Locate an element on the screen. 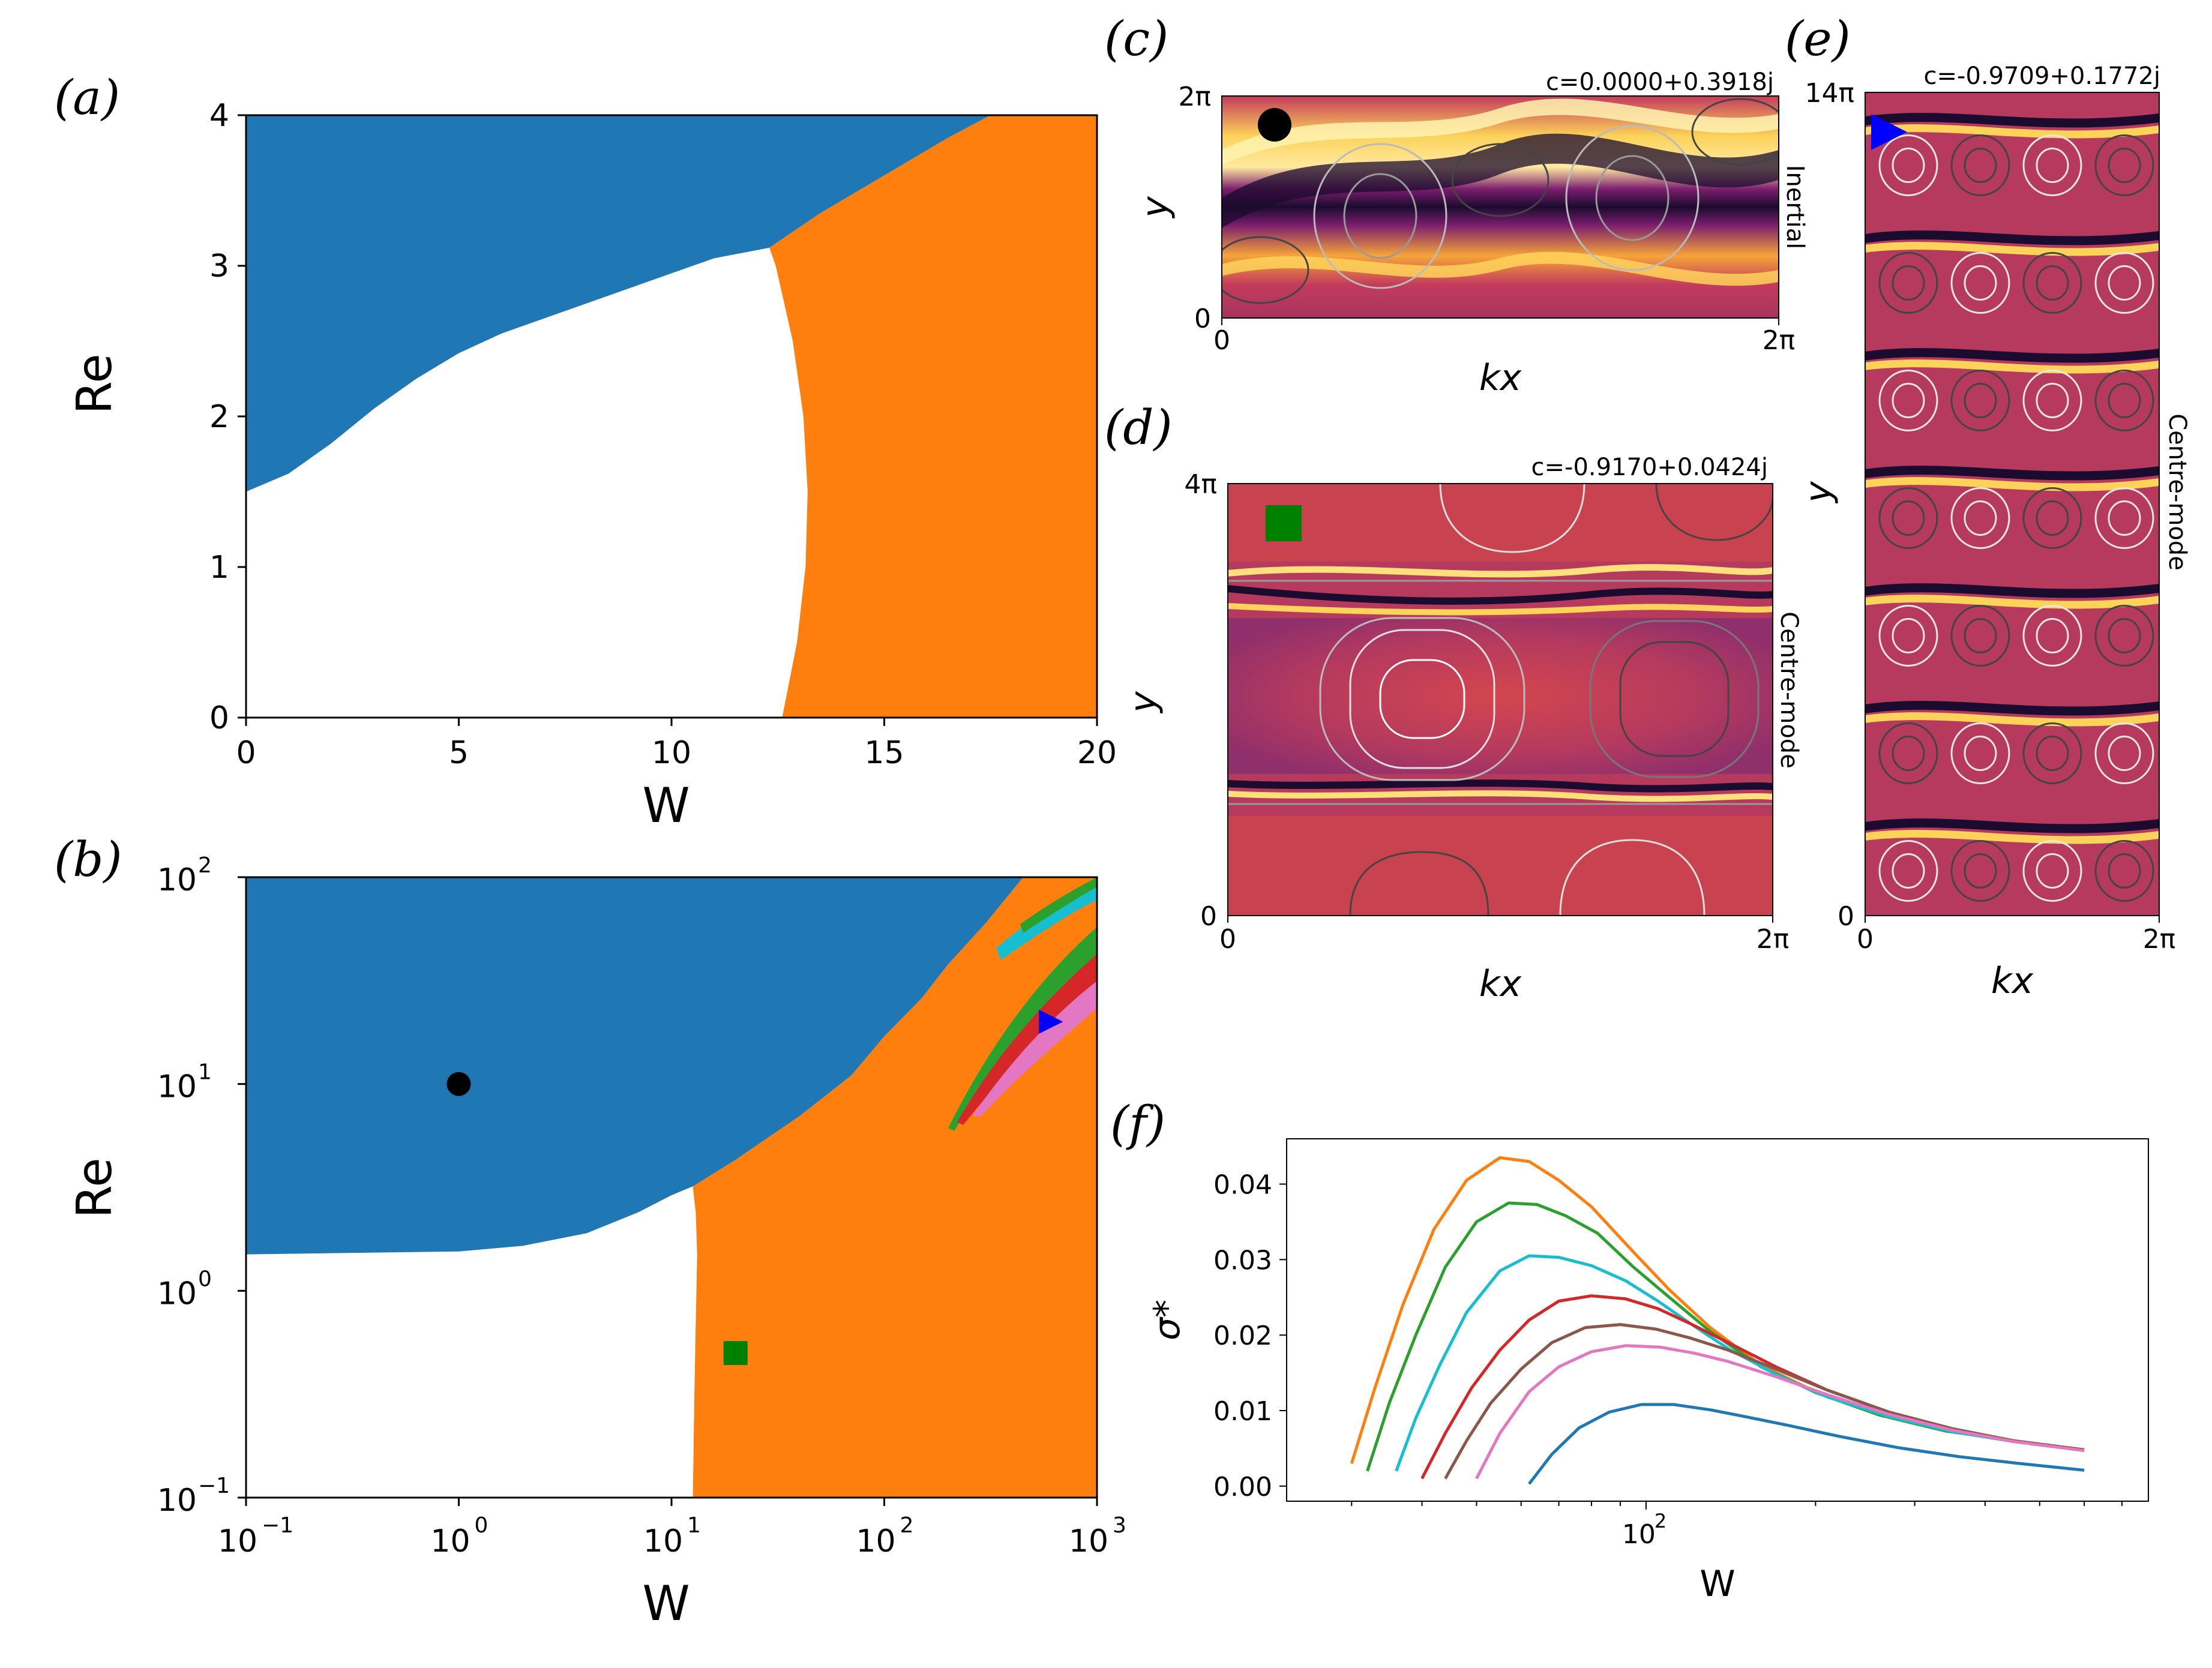 The height and width of the screenshot is (1668, 2212). chart-a-xtick-label: 0 is located at coordinates (246, 753).